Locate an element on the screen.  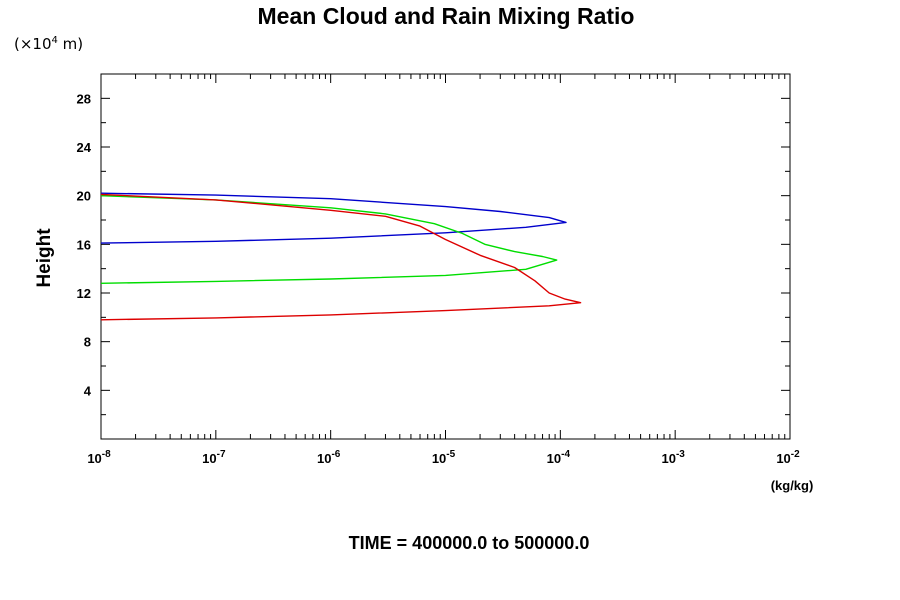
y-tick-label: 24 is located at coordinates (84, 147).